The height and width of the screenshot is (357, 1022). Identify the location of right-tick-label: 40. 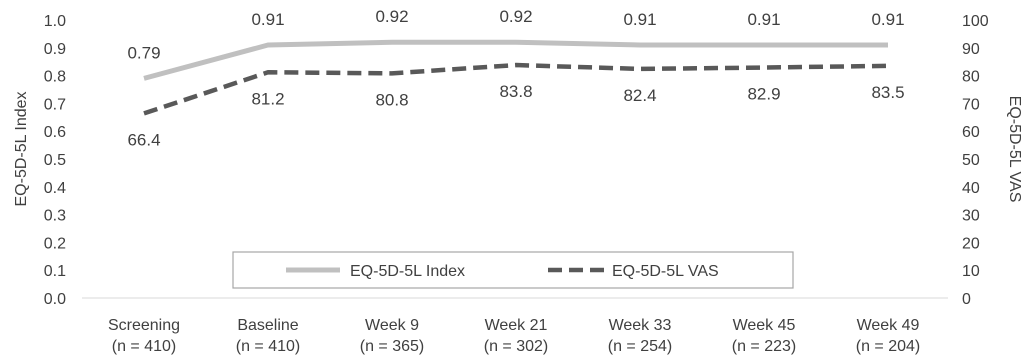
(971, 188).